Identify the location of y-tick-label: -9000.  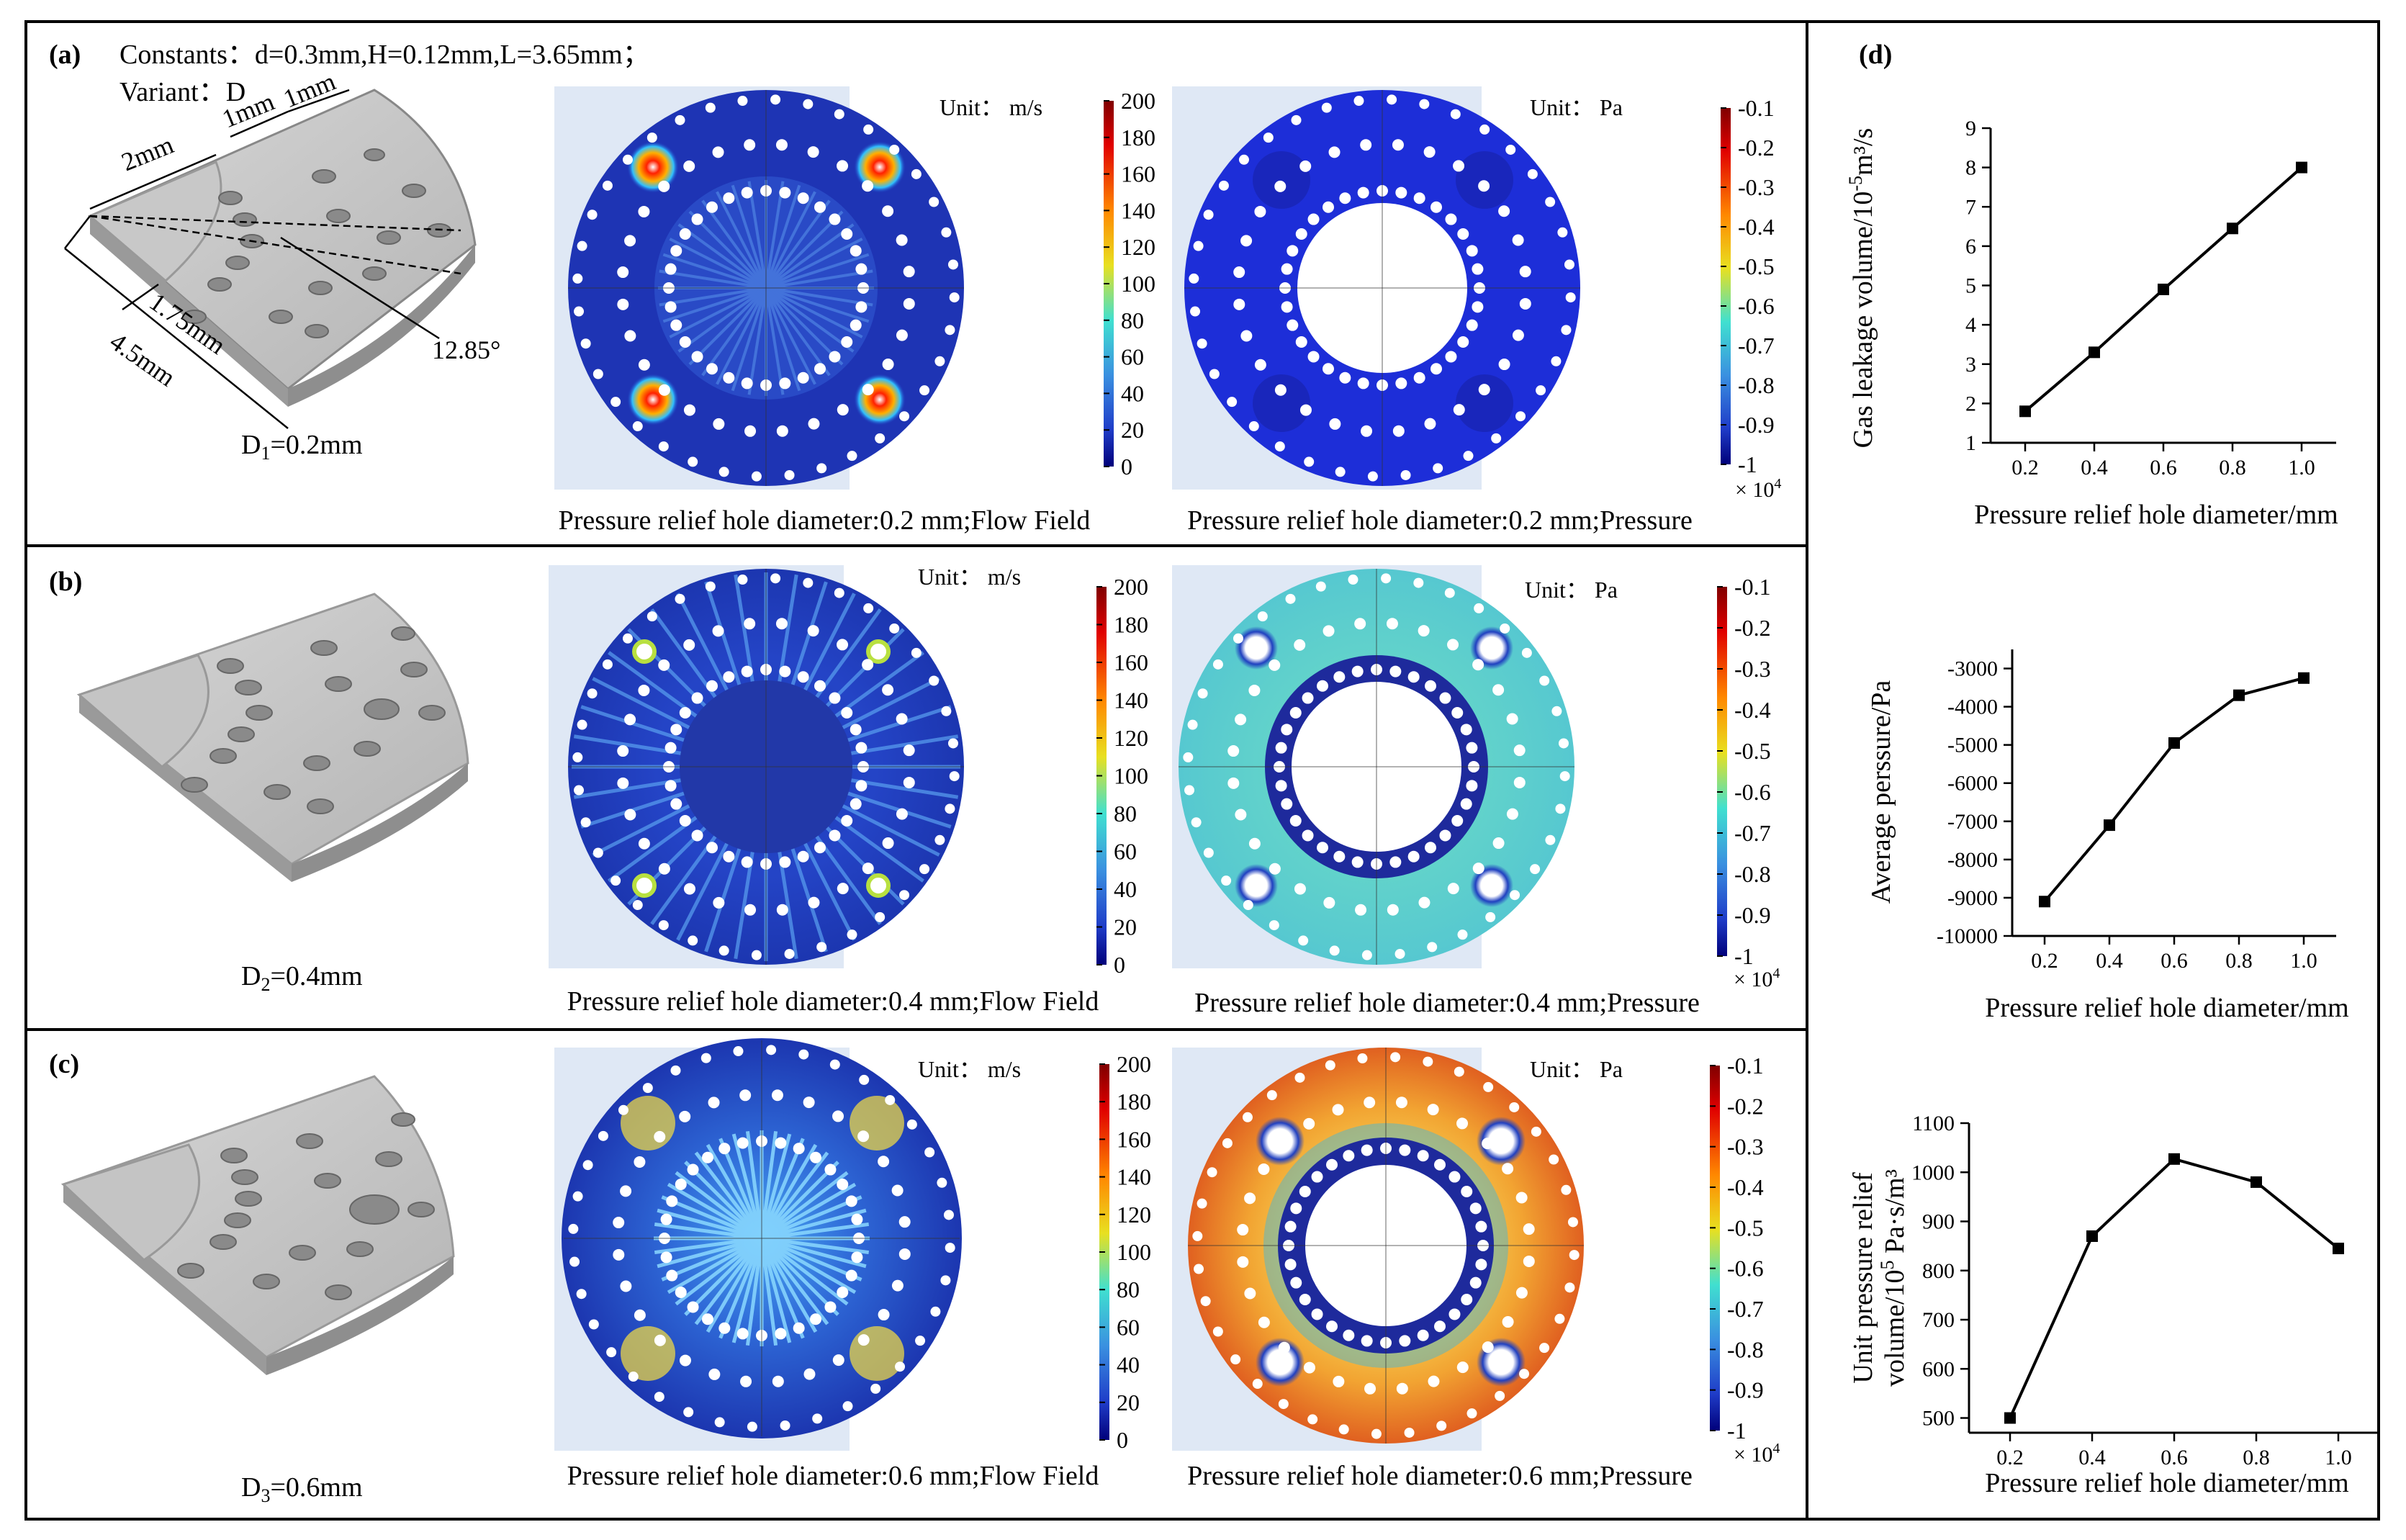
(1972, 898).